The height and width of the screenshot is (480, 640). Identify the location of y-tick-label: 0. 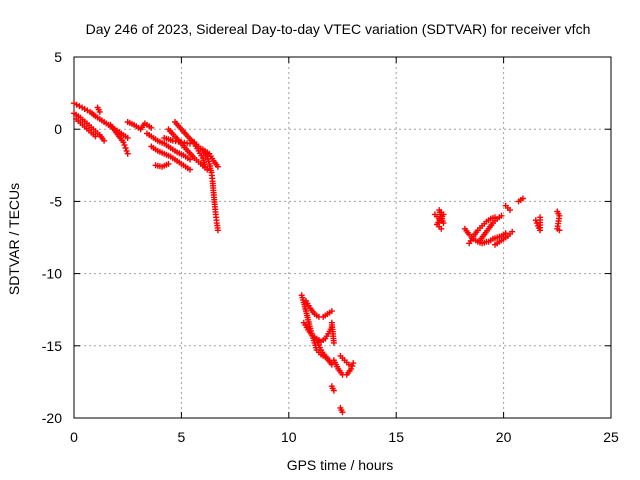
(58, 129).